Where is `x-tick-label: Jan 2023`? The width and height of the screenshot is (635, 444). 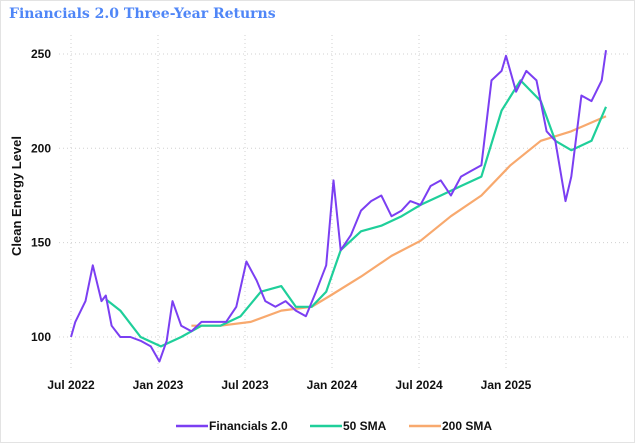
x-tick-label: Jan 2023 is located at coordinates (158, 385).